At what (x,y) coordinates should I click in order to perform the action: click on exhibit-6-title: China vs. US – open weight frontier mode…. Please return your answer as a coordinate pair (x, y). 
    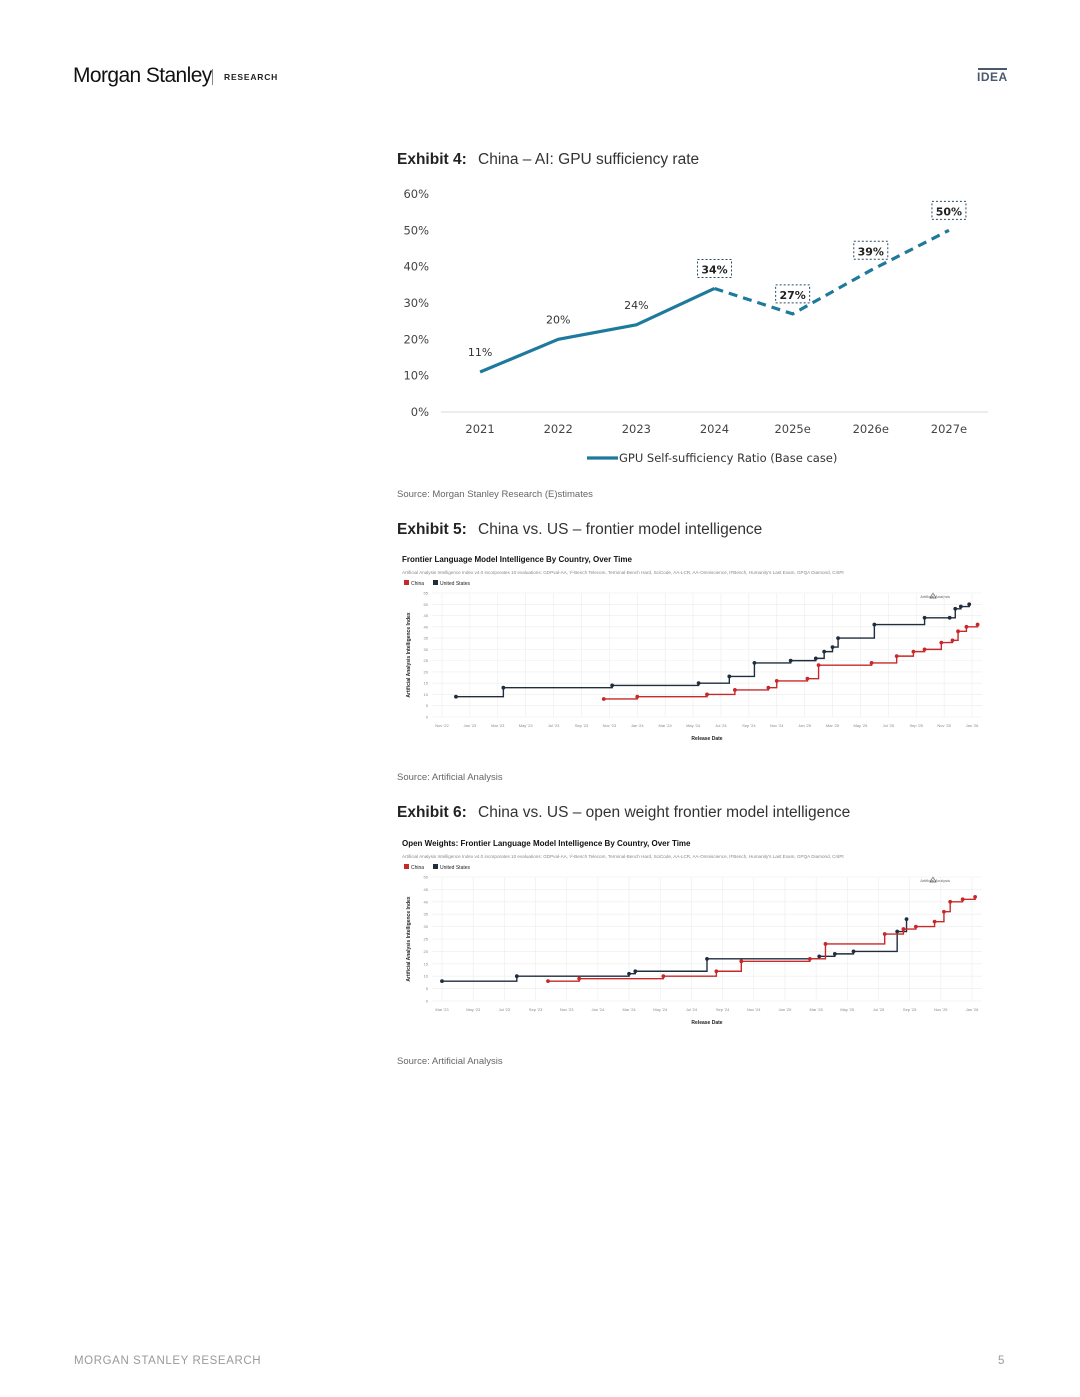
    Looking at the image, I should click on (664, 812).